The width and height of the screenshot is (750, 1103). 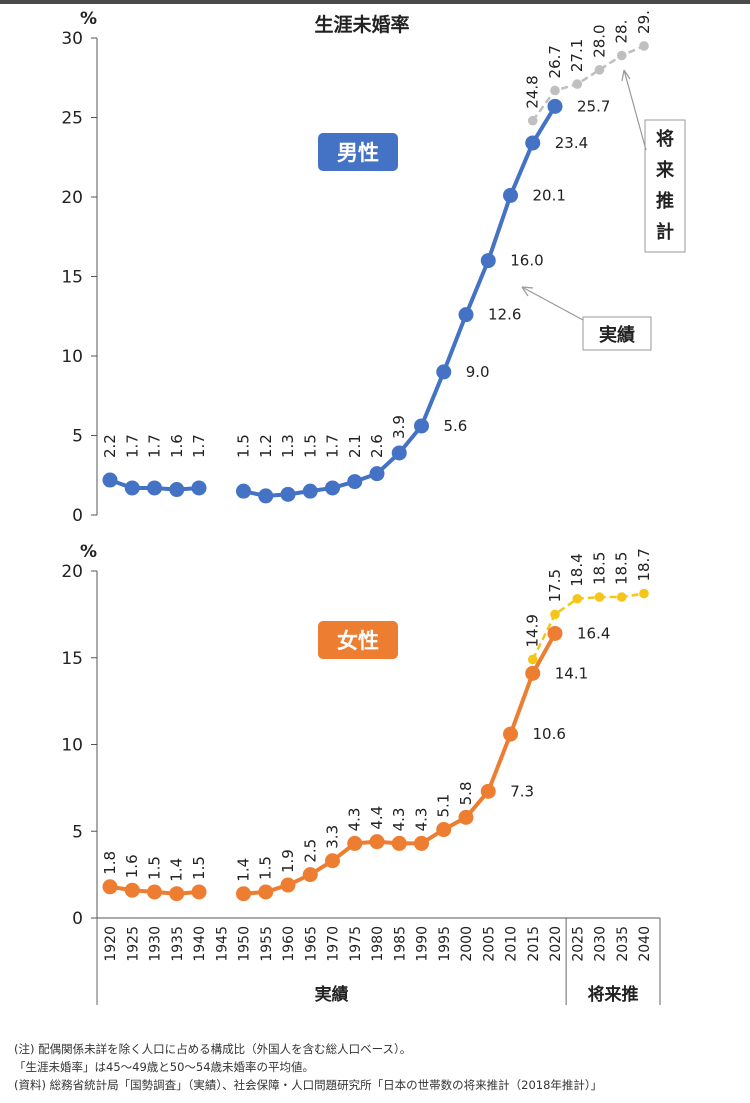 What do you see at coordinates (622, 32) in the screenshot?
I see `male-projection-label: 28.` at bounding box center [622, 32].